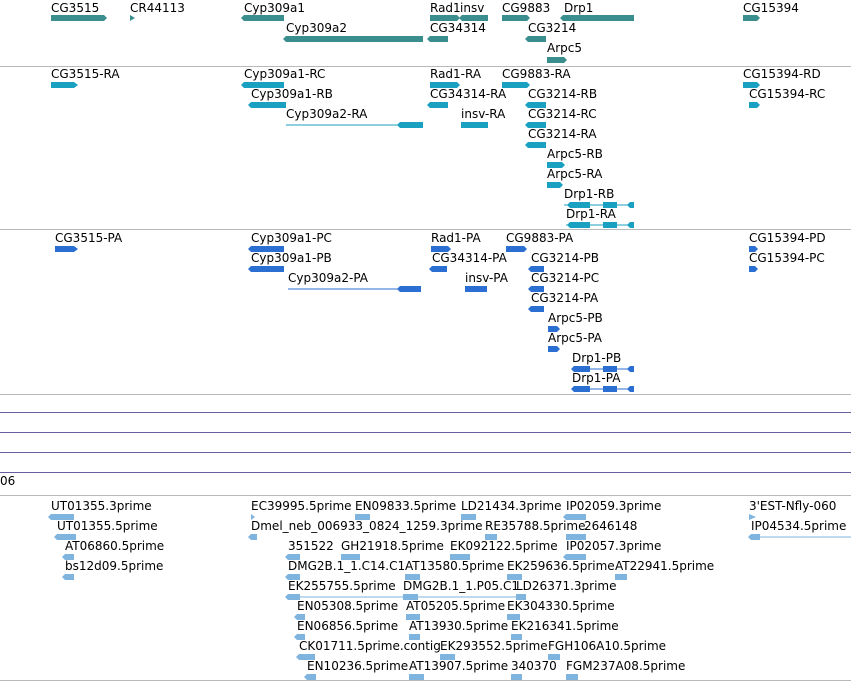 Image resolution: width=851 pixels, height=682 pixels. What do you see at coordinates (597, 358) in the screenshot?
I see `protein-label: Drp1-PB` at bounding box center [597, 358].